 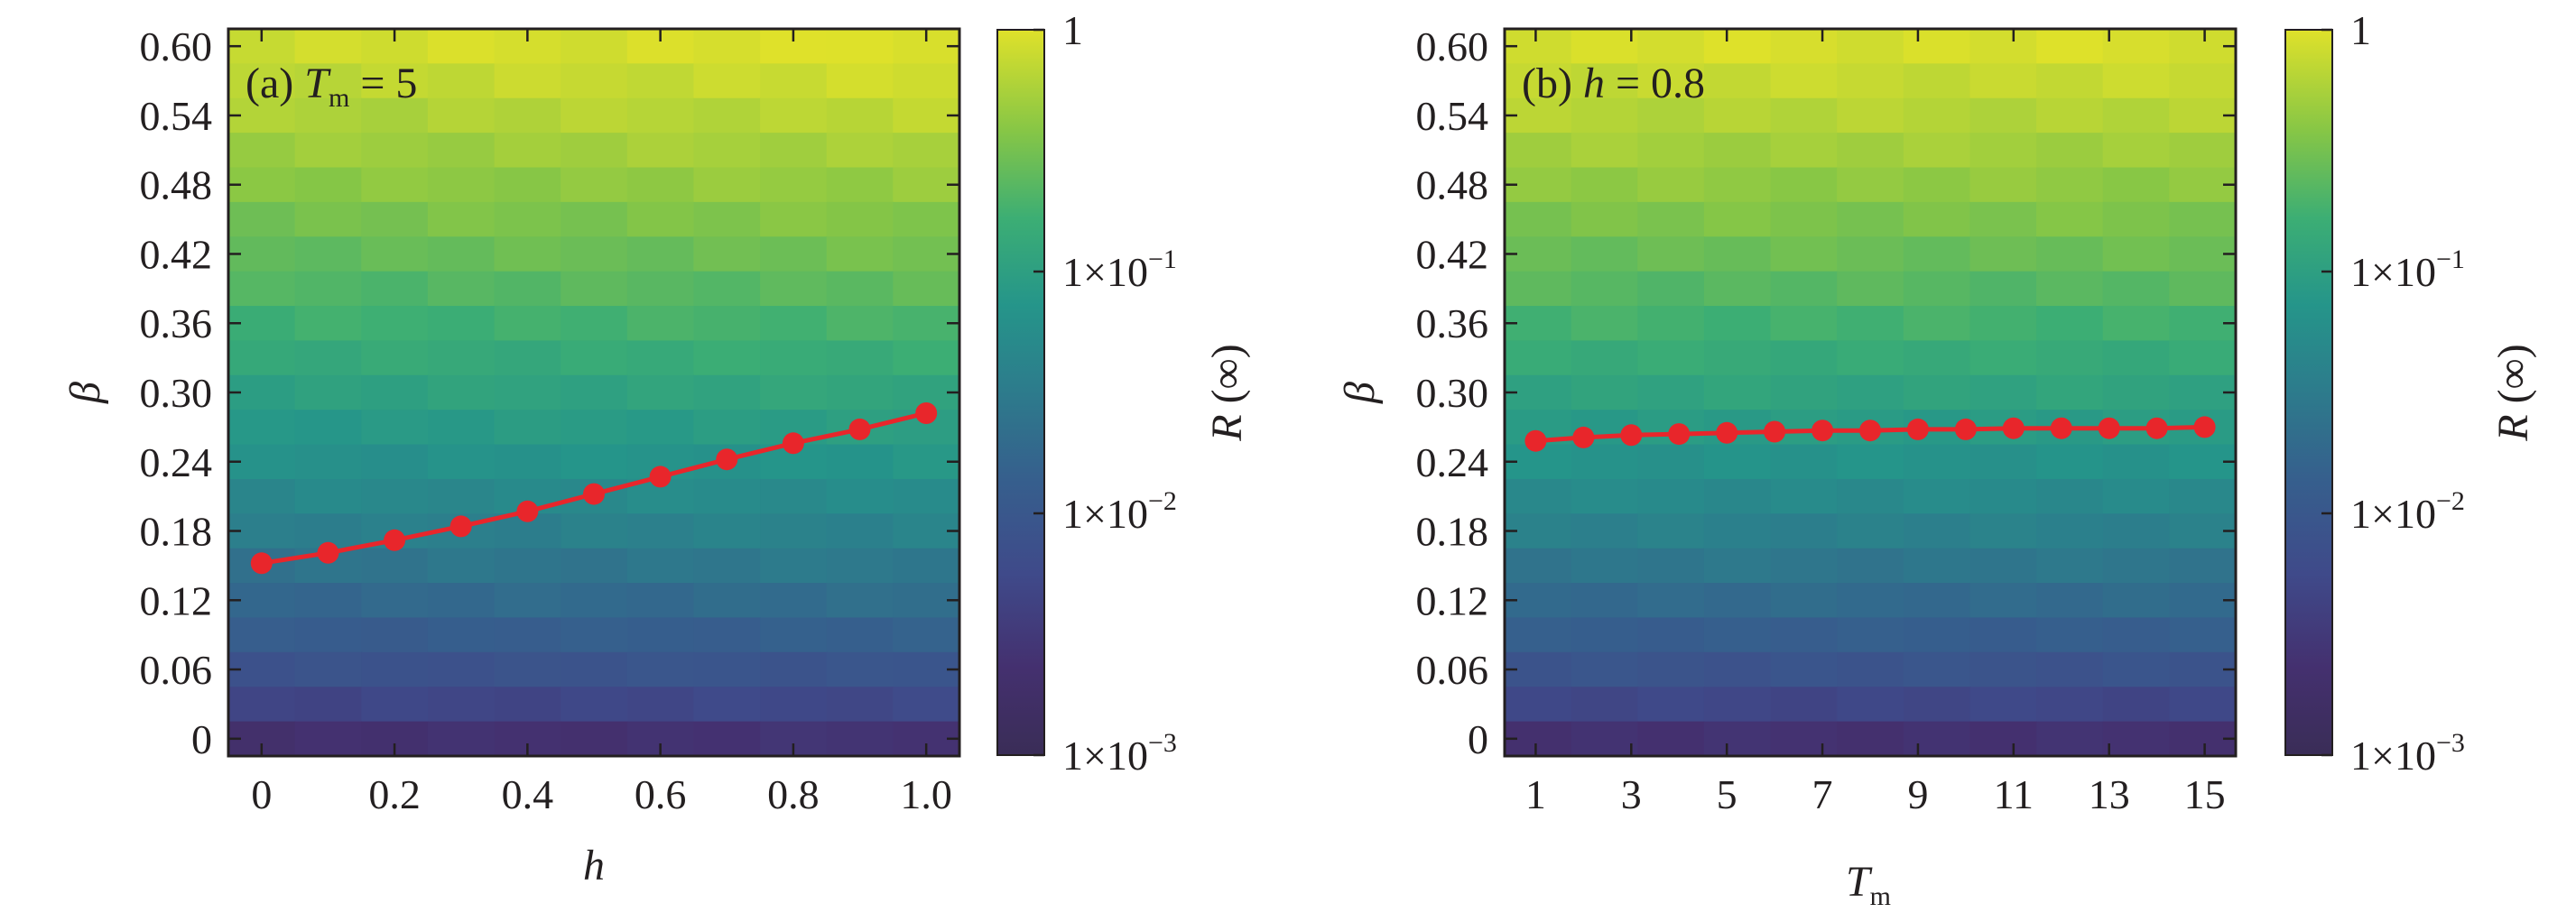 I want to click on x-tick-label: 0.2, so click(x=394, y=794).